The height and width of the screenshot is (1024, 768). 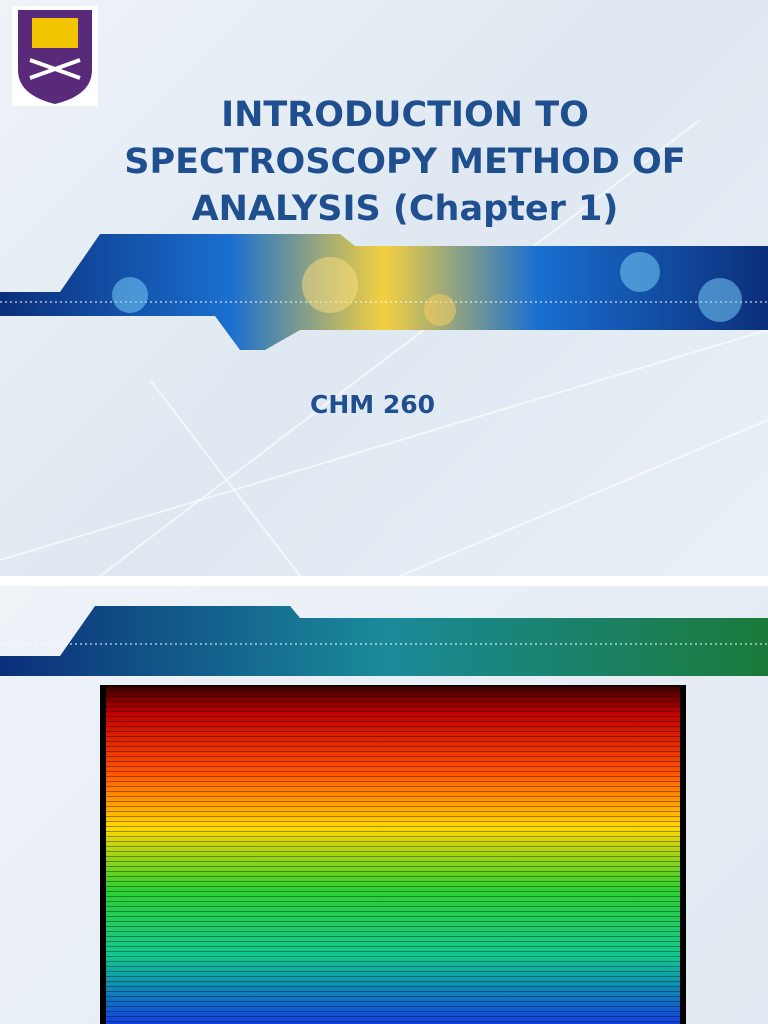 I want to click on banner-bubbles, so click(x=427, y=289).